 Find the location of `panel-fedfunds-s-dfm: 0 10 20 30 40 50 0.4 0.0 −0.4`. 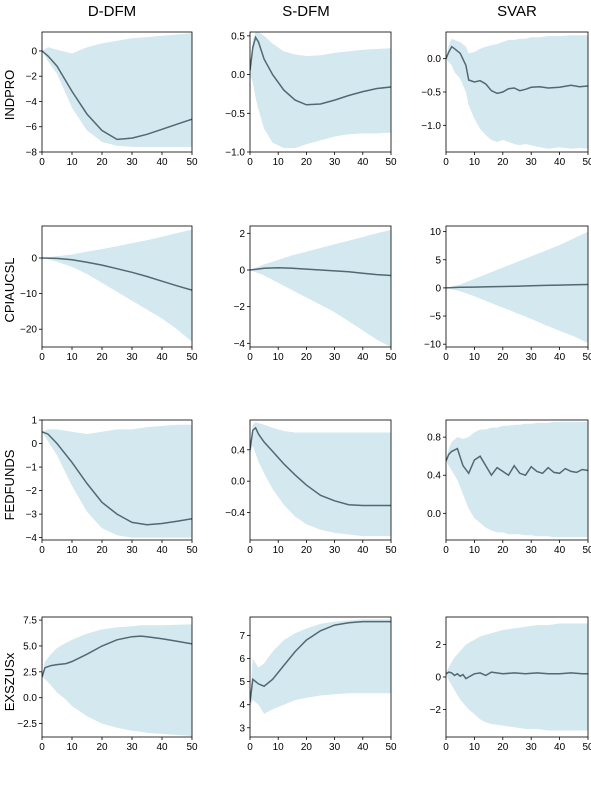

panel-fedfunds-s-dfm: 0 10 20 30 40 50 0.4 0.0 −0.4 is located at coordinates (311, 487).